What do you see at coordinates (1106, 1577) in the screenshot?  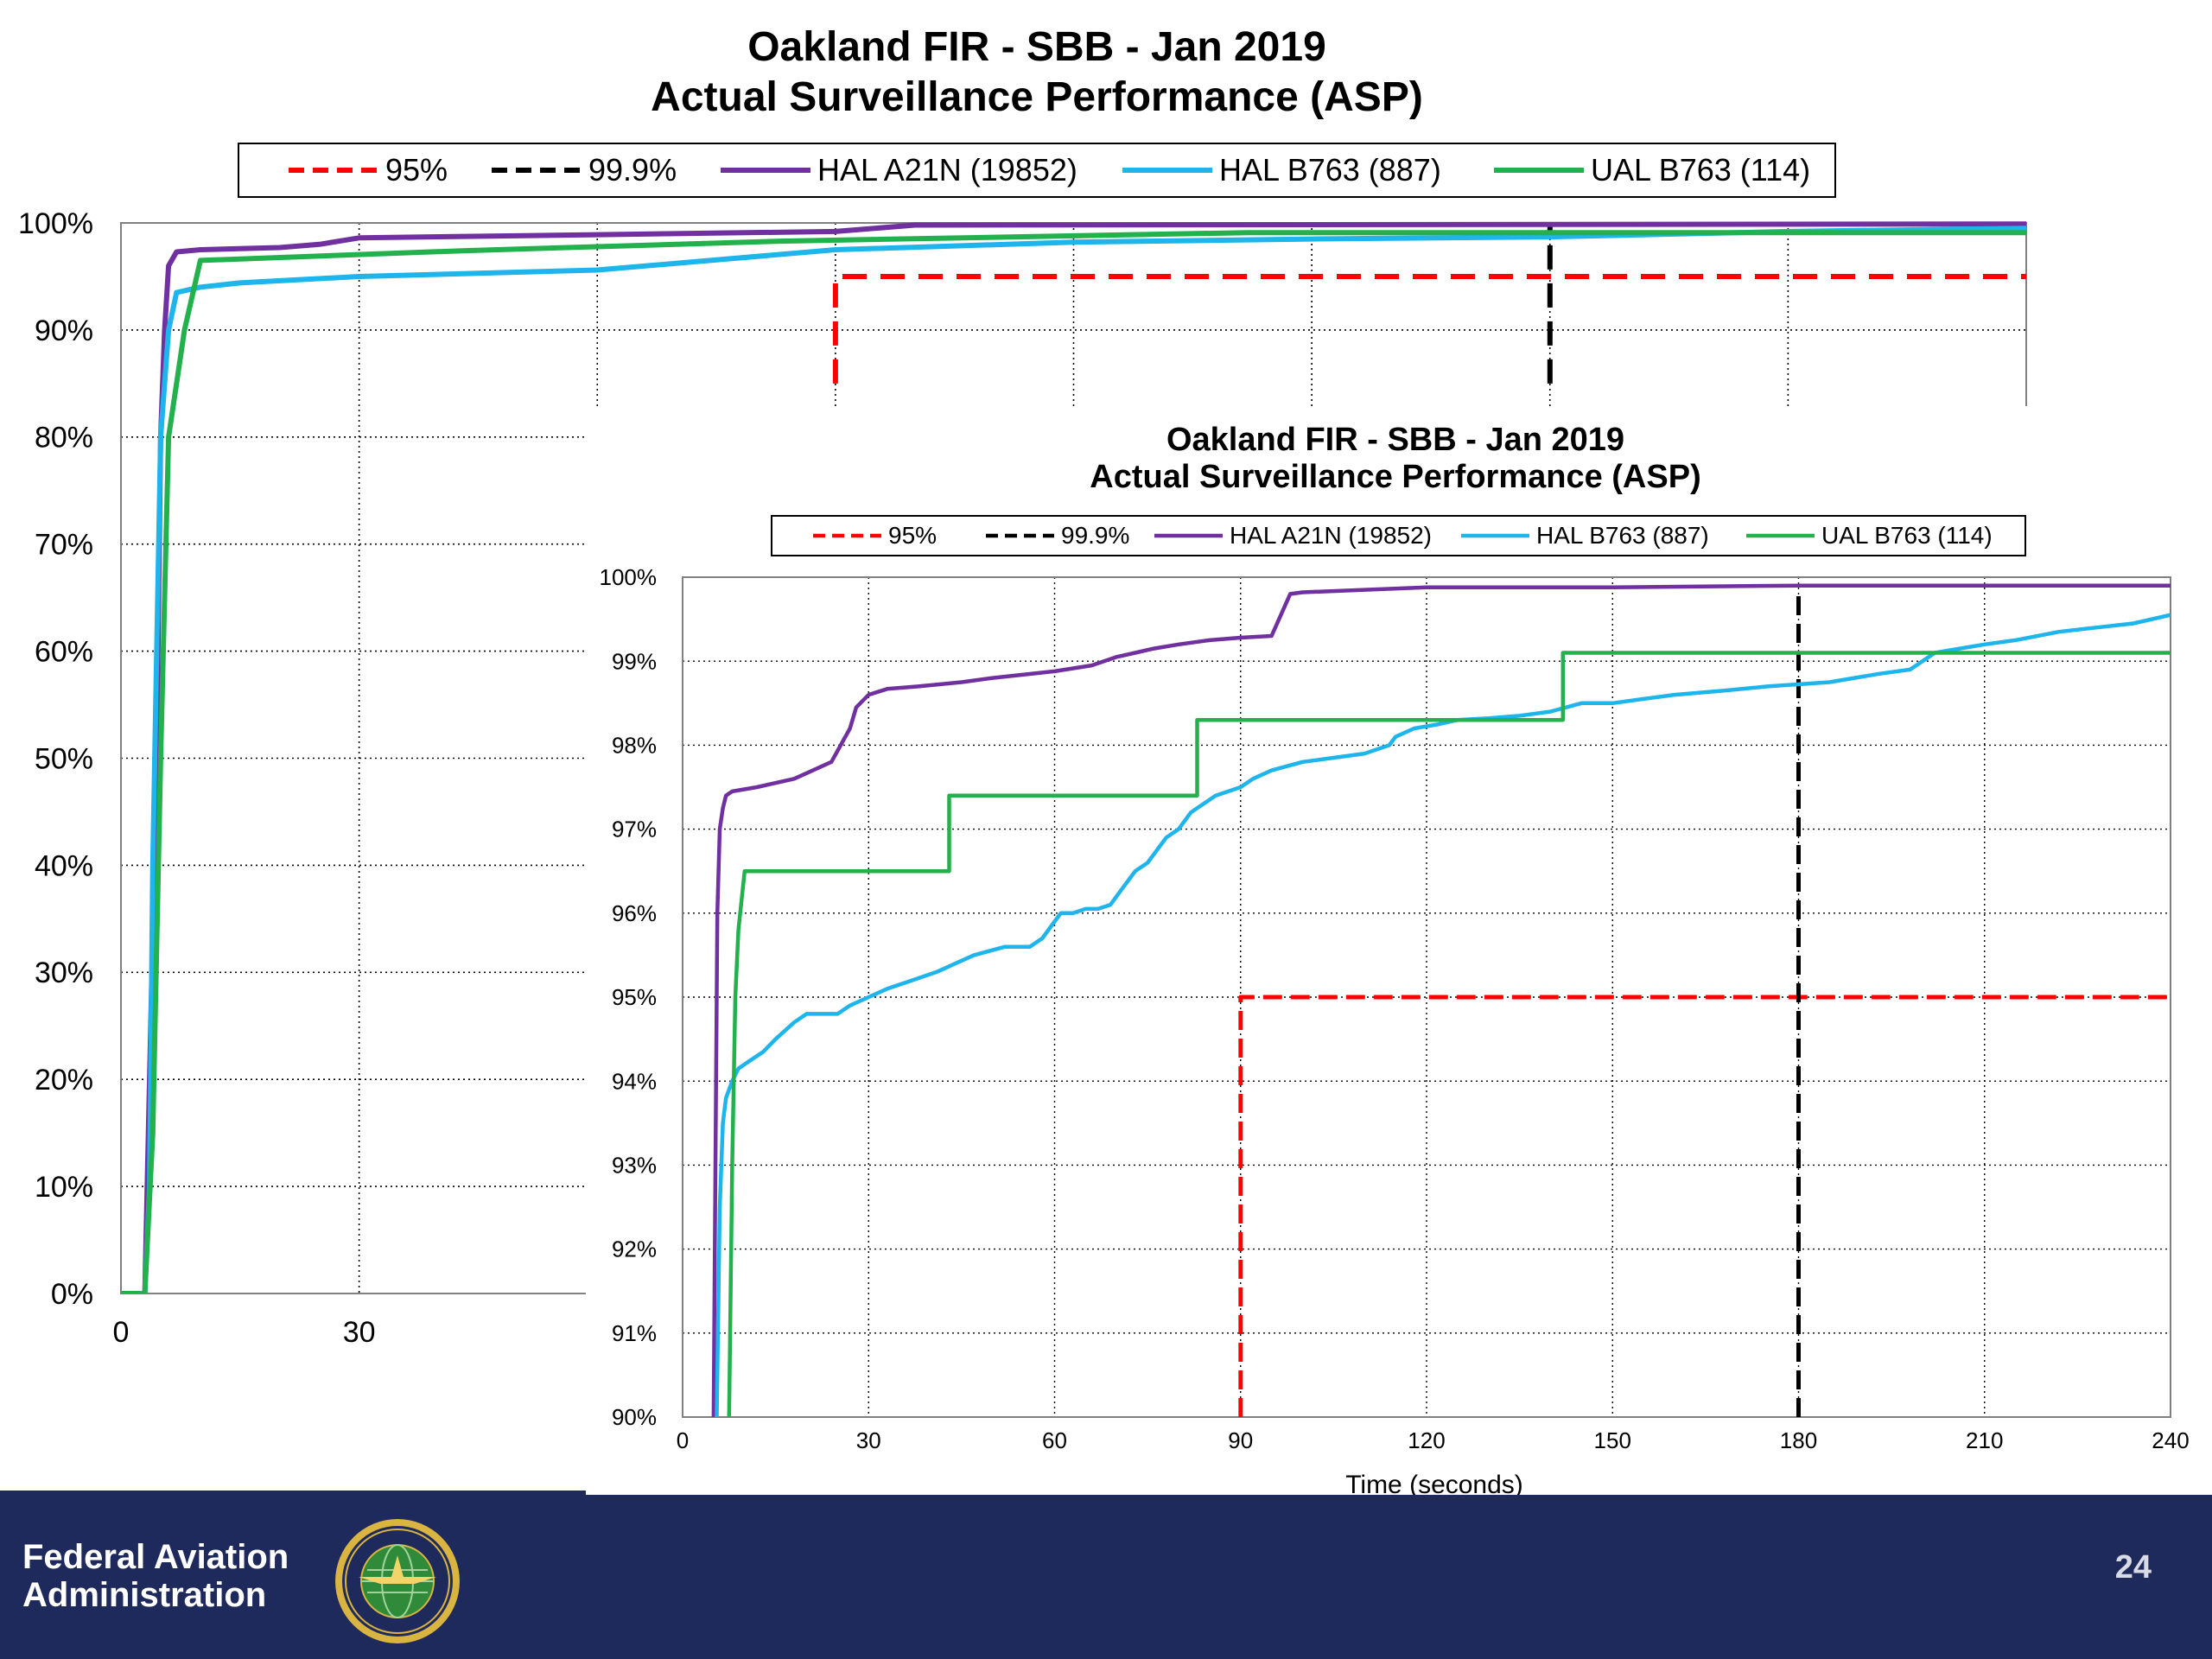 I see `footer-bar` at bounding box center [1106, 1577].